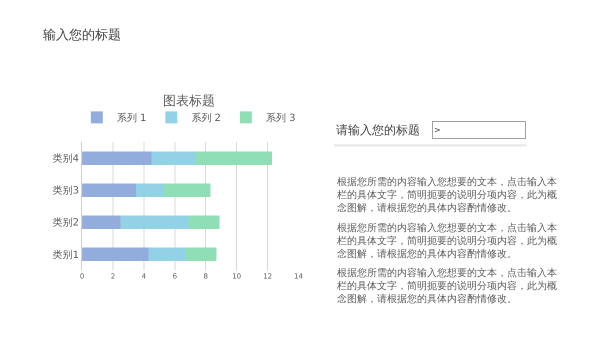  I want to click on legend-label: 系列 2, so click(206, 118).